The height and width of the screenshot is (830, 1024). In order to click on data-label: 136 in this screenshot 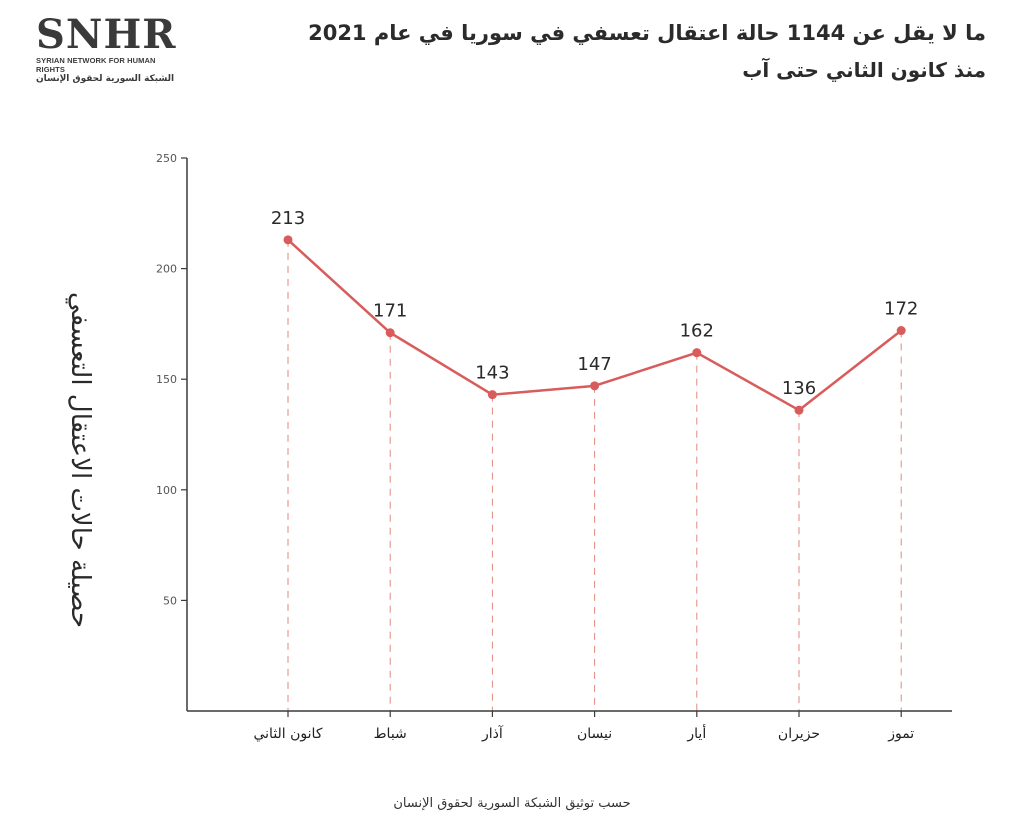, I will do `click(799, 388)`.